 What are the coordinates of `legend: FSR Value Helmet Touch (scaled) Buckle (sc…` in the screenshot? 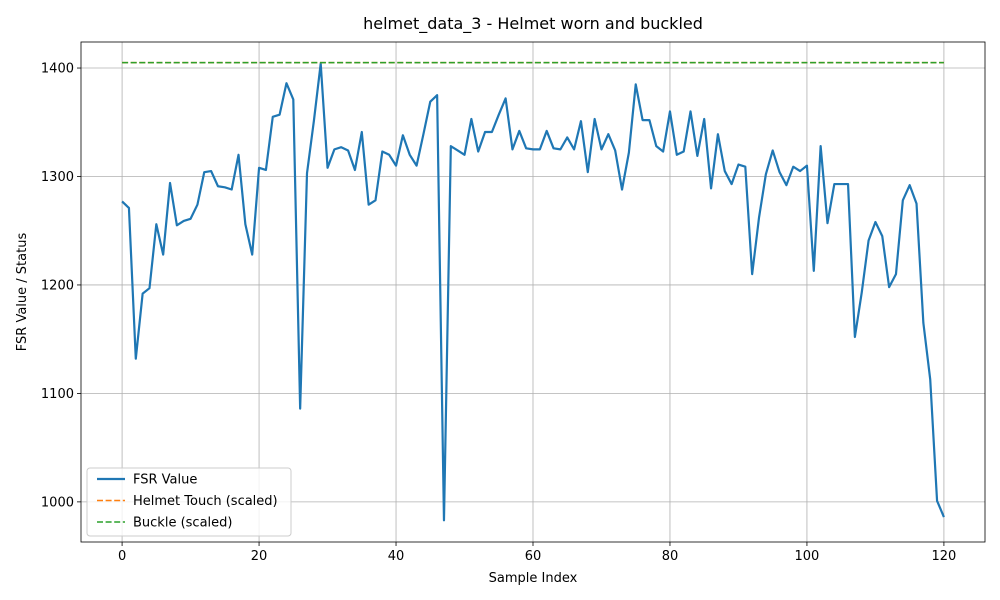 It's located at (189, 502).